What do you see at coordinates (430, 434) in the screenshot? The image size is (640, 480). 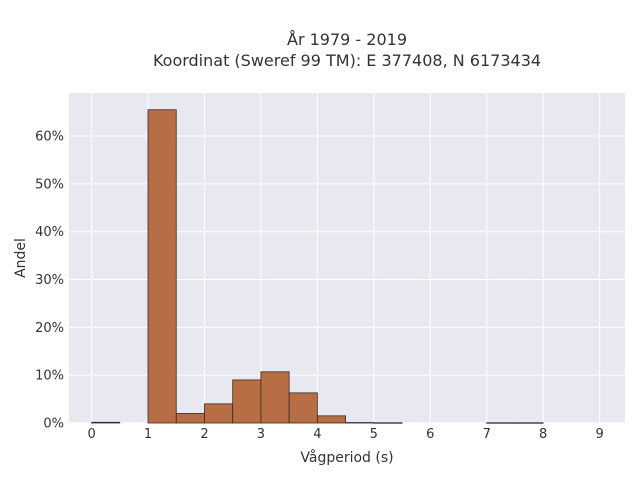 I see `x-tick-label-6: 6` at bounding box center [430, 434].